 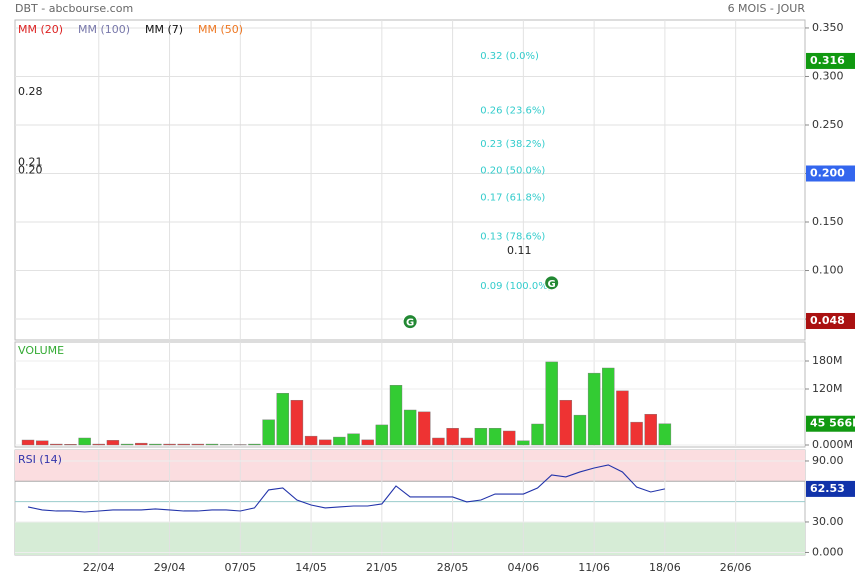 What do you see at coordinates (828, 551) in the screenshot?
I see `y-tick-label: 0.000` at bounding box center [828, 551].